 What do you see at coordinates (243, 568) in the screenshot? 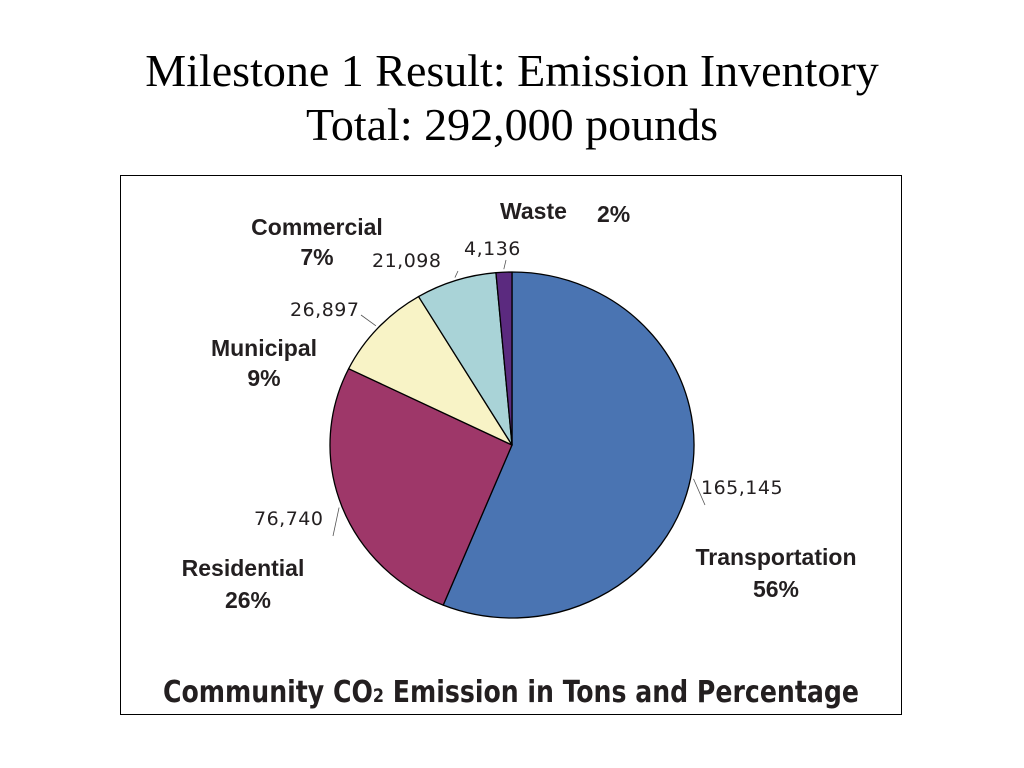
I see `label-residential: Residential` at bounding box center [243, 568].